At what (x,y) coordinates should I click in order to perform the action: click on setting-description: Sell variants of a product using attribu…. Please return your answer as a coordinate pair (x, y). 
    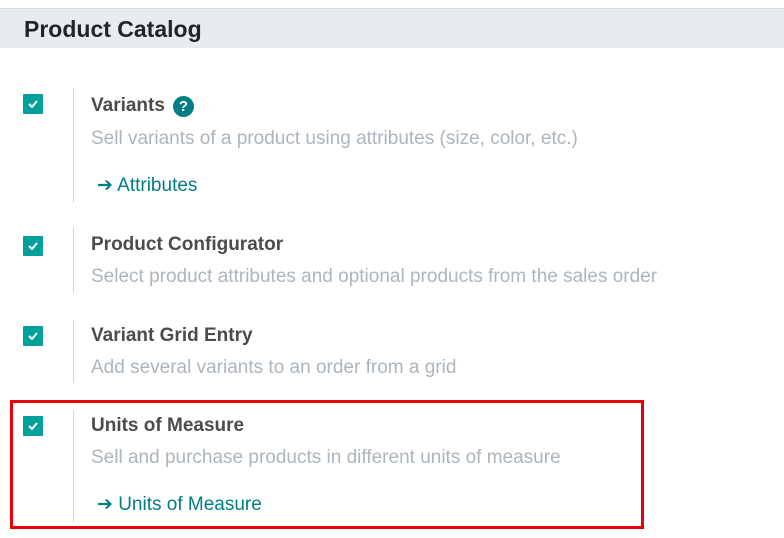
    Looking at the image, I should click on (334, 138).